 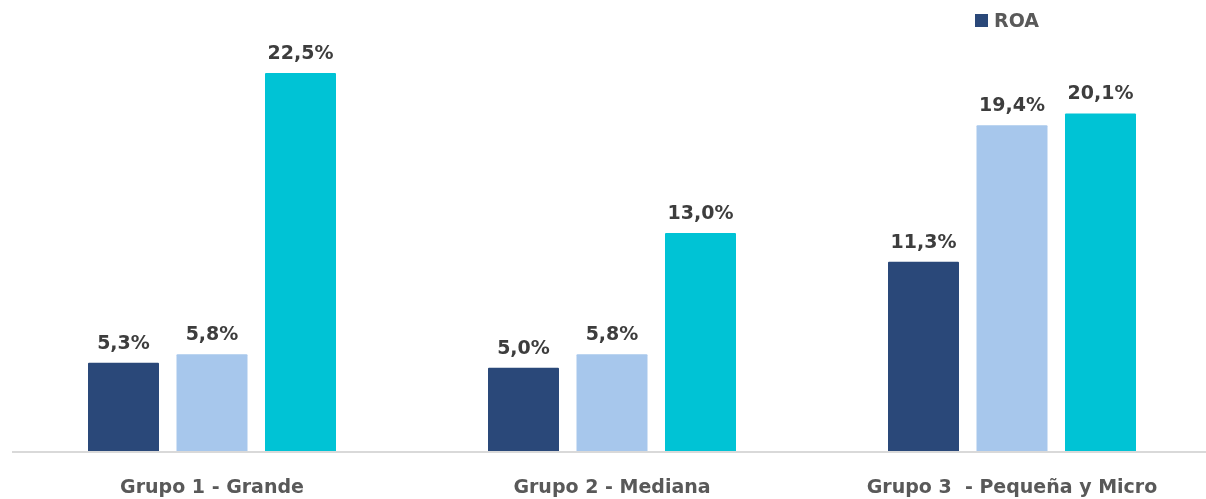 I want to click on data-label: 13,0%, so click(x=700, y=212).